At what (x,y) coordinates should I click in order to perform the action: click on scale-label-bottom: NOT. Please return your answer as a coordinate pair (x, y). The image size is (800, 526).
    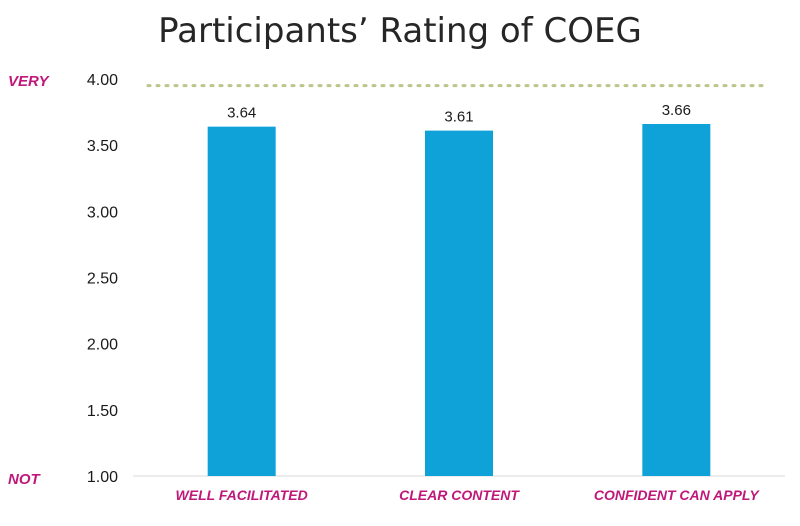
    Looking at the image, I should click on (25, 479).